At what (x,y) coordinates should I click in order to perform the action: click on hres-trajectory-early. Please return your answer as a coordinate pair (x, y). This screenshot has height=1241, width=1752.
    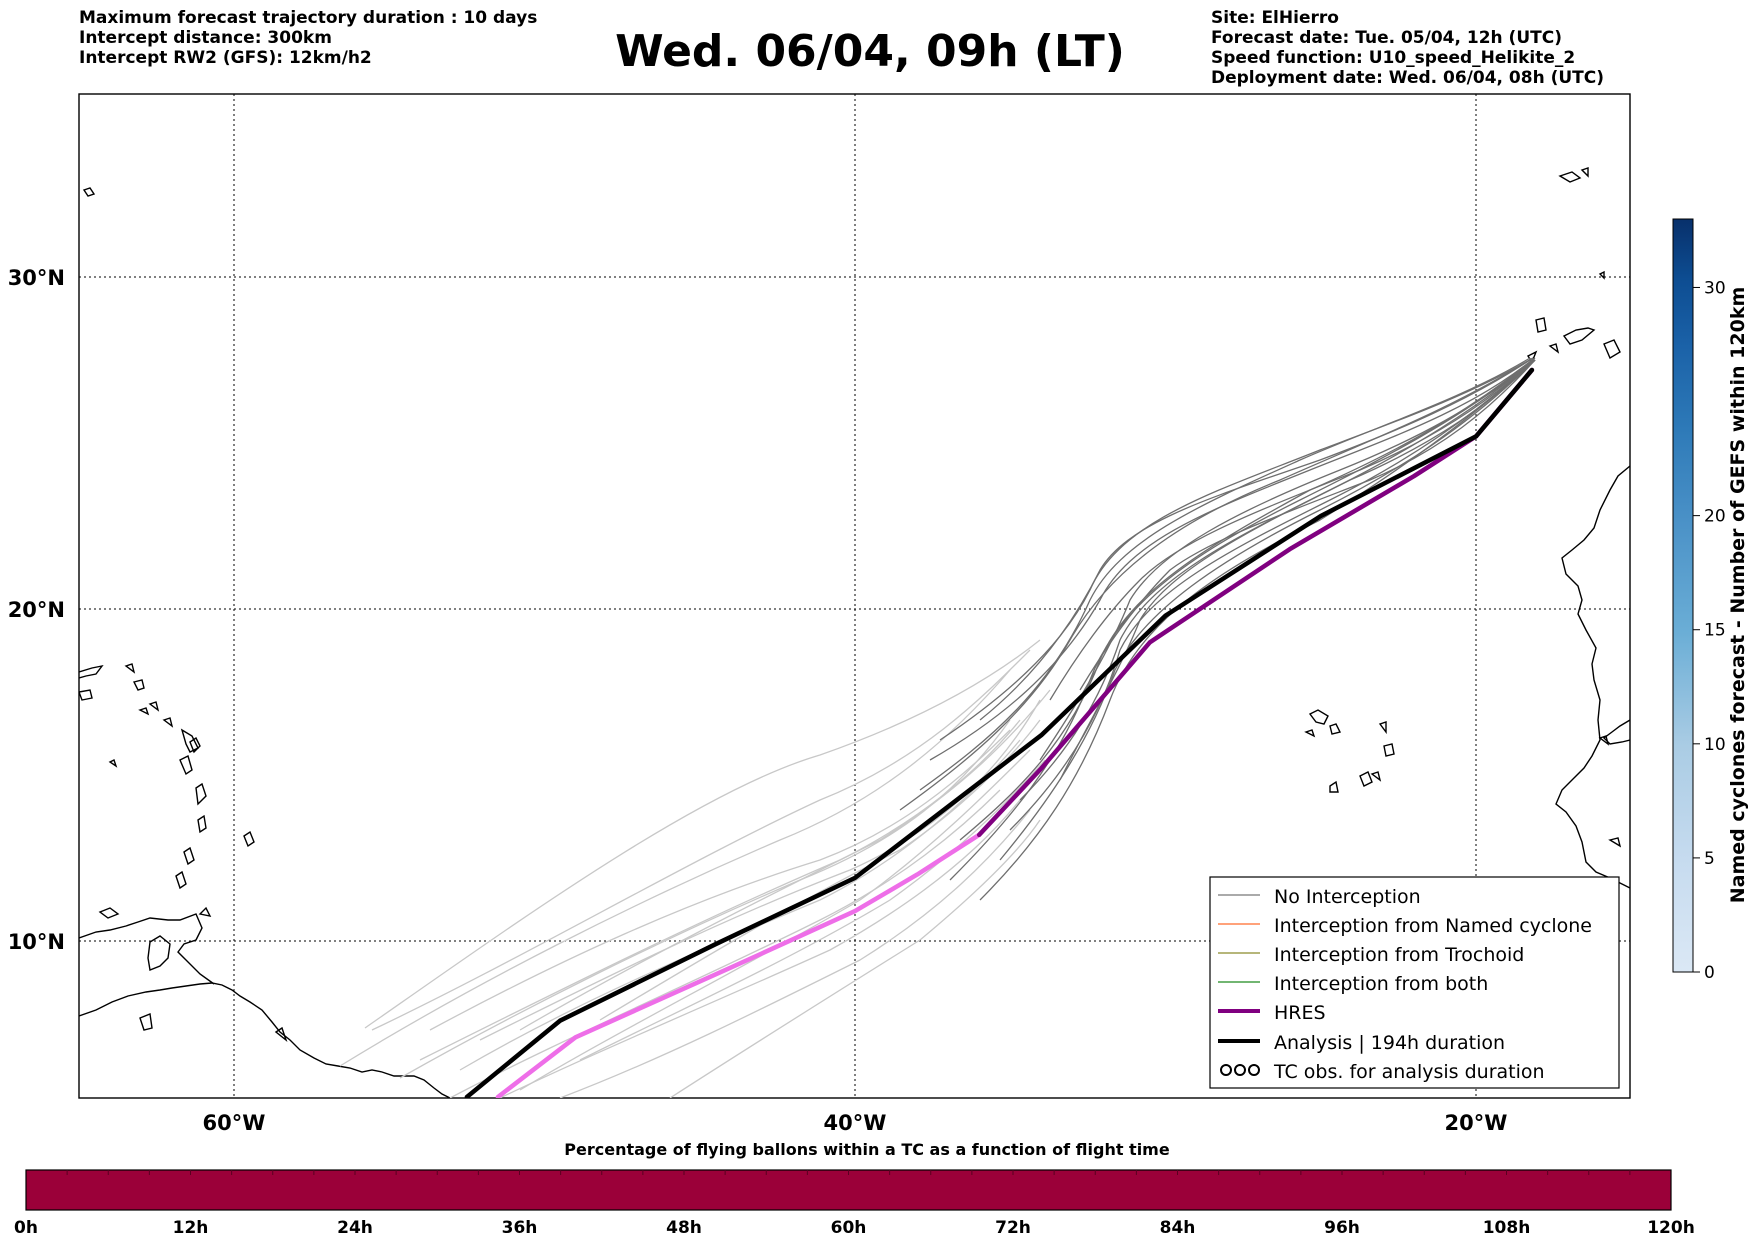
    Looking at the image, I should click on (738, 965).